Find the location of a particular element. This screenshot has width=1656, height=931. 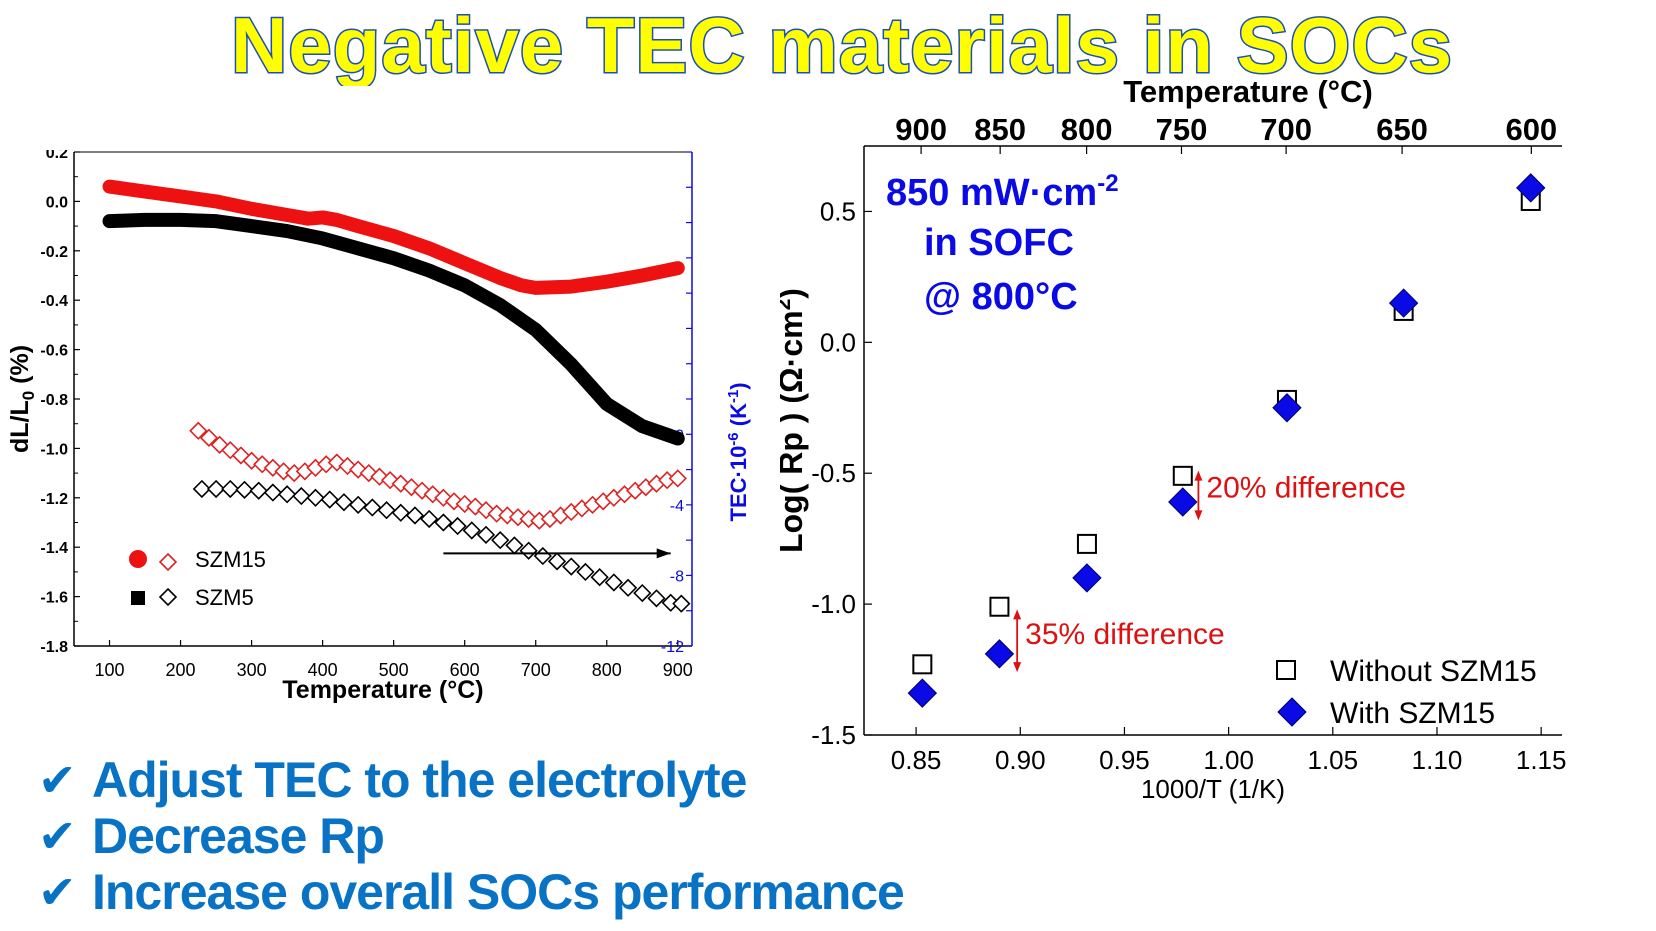

power-density-annotation: 850 mW·cm-2 in SOFC @ 800°C is located at coordinates (1002, 244).